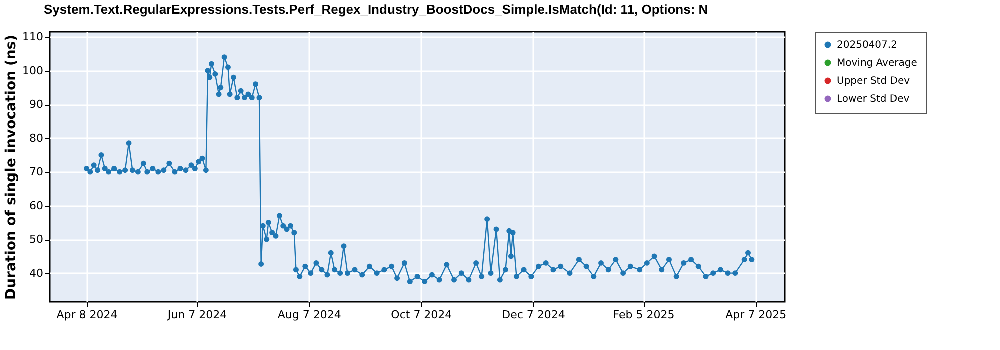  I want to click on legend-label: Lower Std Dev, so click(873, 99).